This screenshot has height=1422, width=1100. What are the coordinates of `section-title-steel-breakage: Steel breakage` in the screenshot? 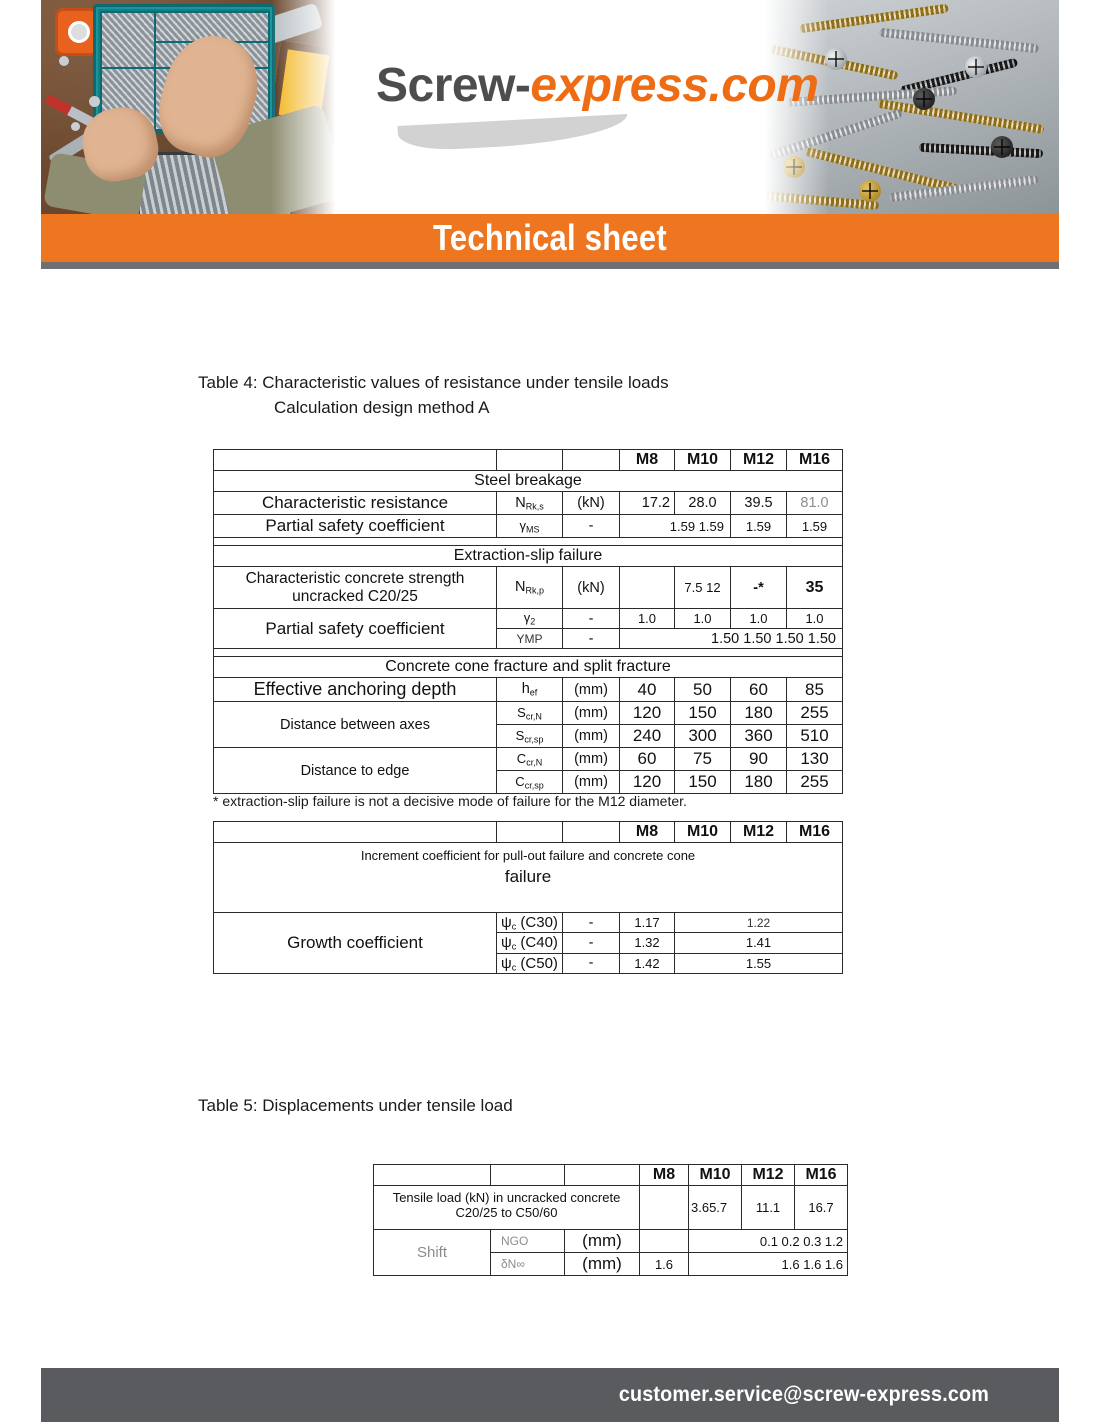 It's located at (528, 481).